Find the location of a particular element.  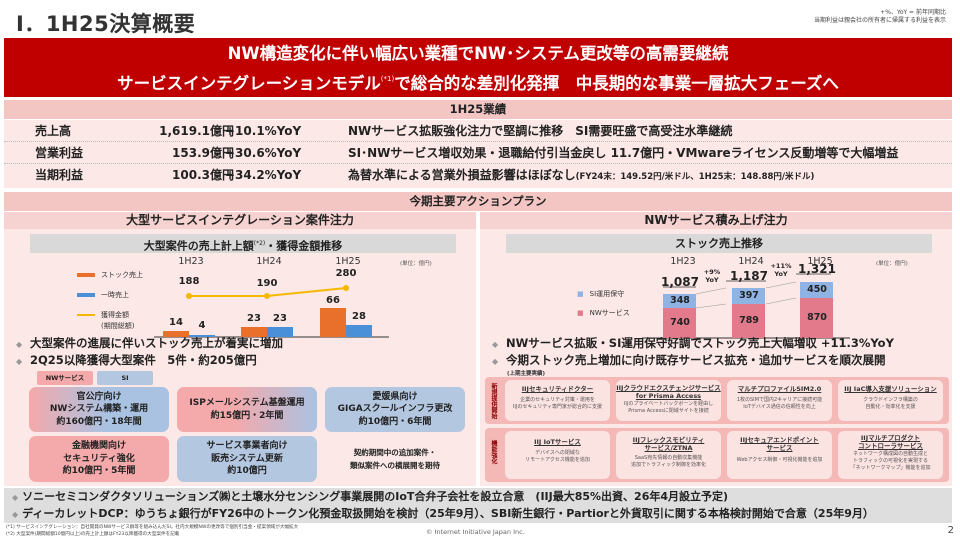

service-card: IIJ IoTサービスデバイスへの閉域な リモートアクセス機能を追加 is located at coordinates (557, 455).